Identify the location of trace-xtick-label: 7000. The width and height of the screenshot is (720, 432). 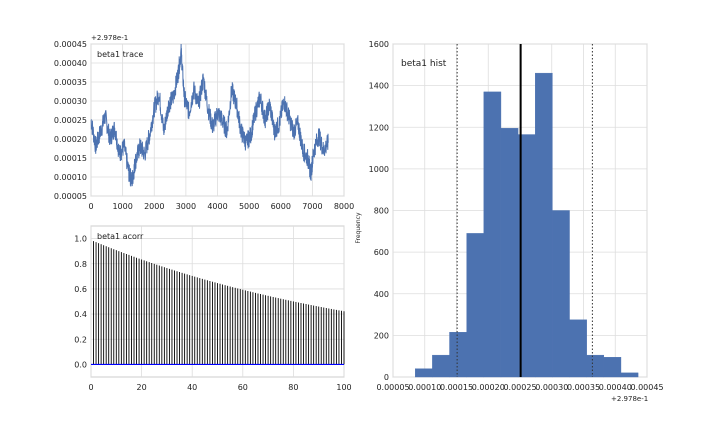
(312, 206).